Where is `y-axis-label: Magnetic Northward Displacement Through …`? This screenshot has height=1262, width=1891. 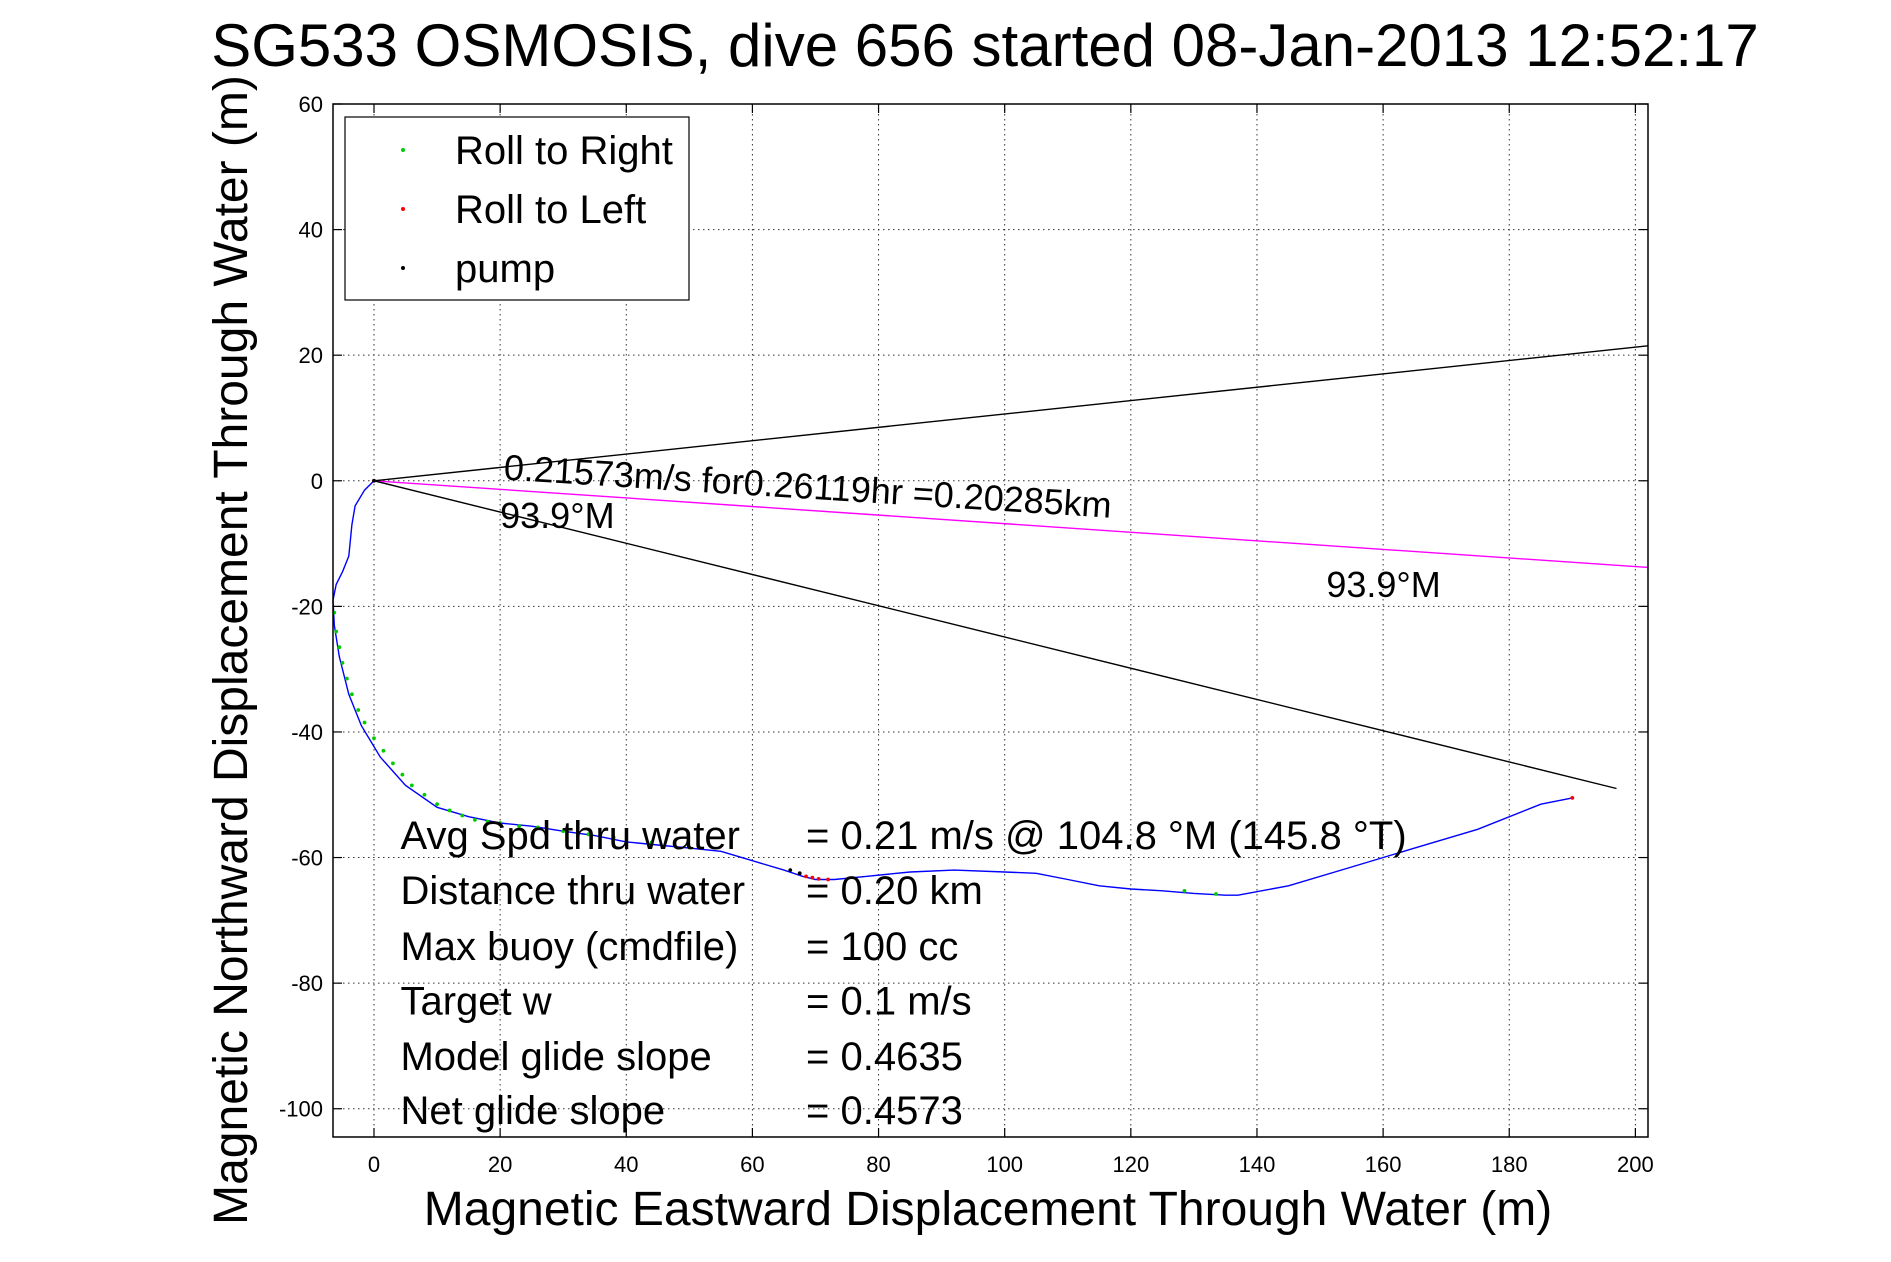
y-axis-label: Magnetic Northward Displacement Through … is located at coordinates (231, 650).